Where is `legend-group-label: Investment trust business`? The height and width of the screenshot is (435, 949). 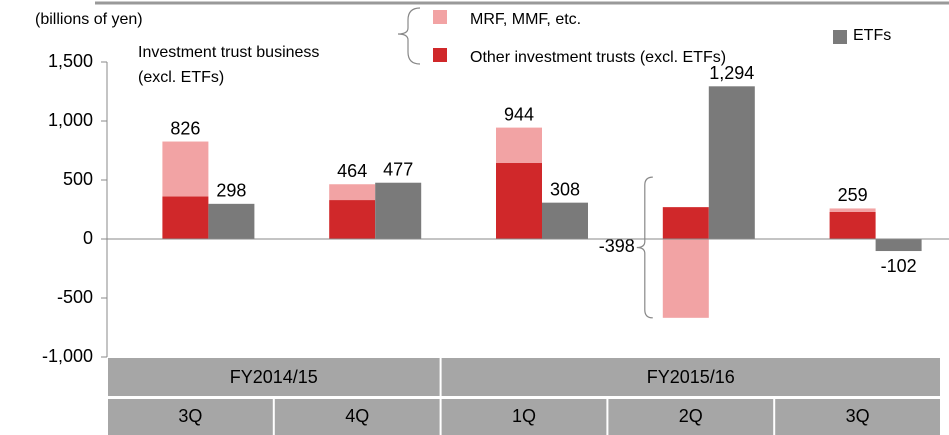 legend-group-label: Investment trust business is located at coordinates (228, 52).